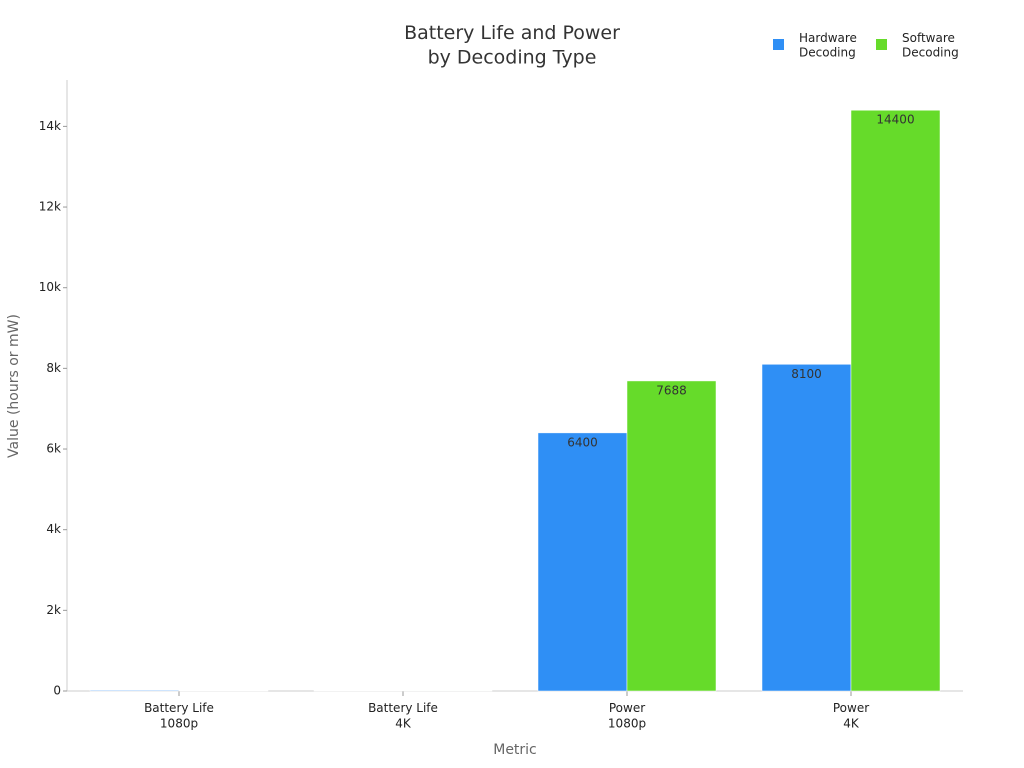  Describe the element at coordinates (403, 716) in the screenshot. I see `x-tick-label: Battery Life 4K` at that location.